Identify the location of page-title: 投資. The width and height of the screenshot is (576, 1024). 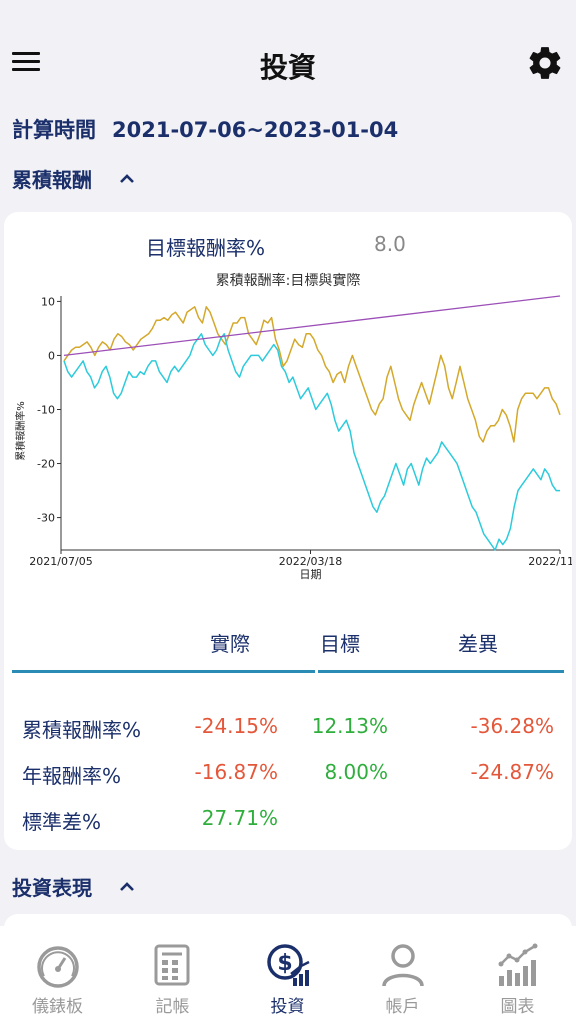
(287, 67).